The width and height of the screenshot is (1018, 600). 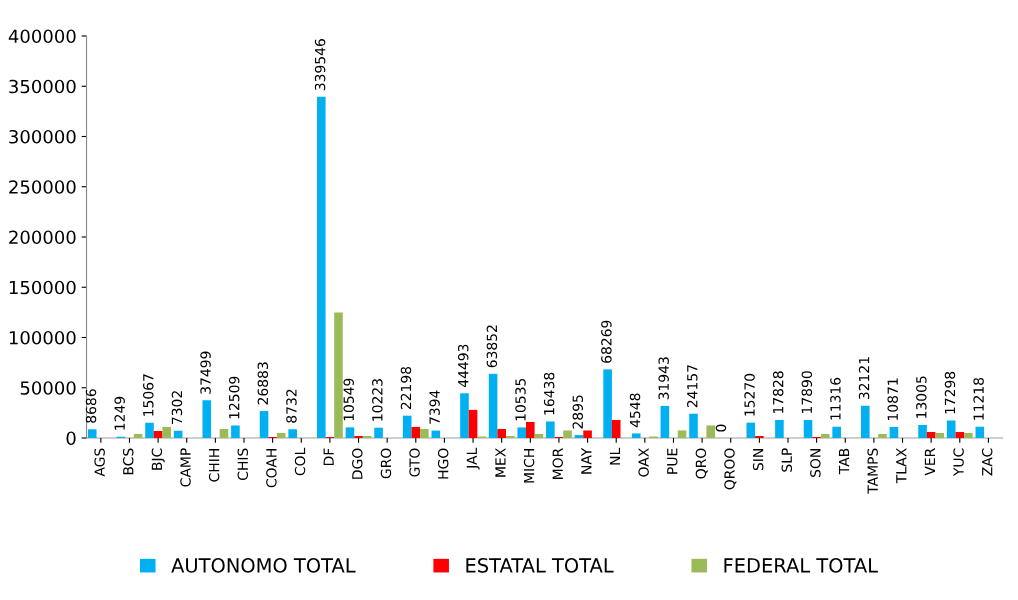 What do you see at coordinates (263, 383) in the screenshot?
I see `data-label: 26883` at bounding box center [263, 383].